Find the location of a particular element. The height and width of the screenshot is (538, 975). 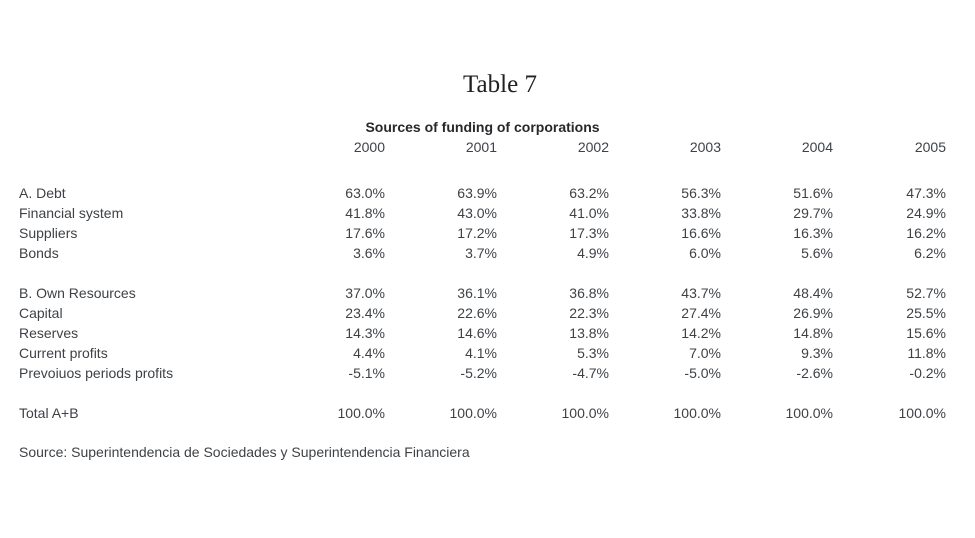

cell-value: 17.3% is located at coordinates (589, 233).